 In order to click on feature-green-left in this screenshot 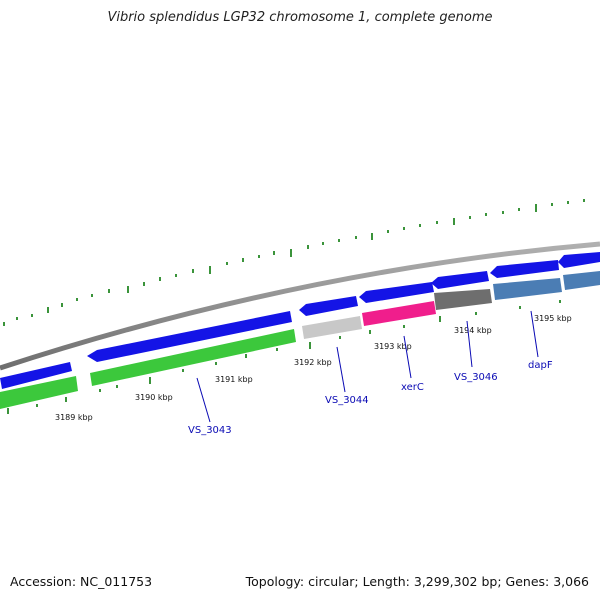, I will do `click(39, 392)`.